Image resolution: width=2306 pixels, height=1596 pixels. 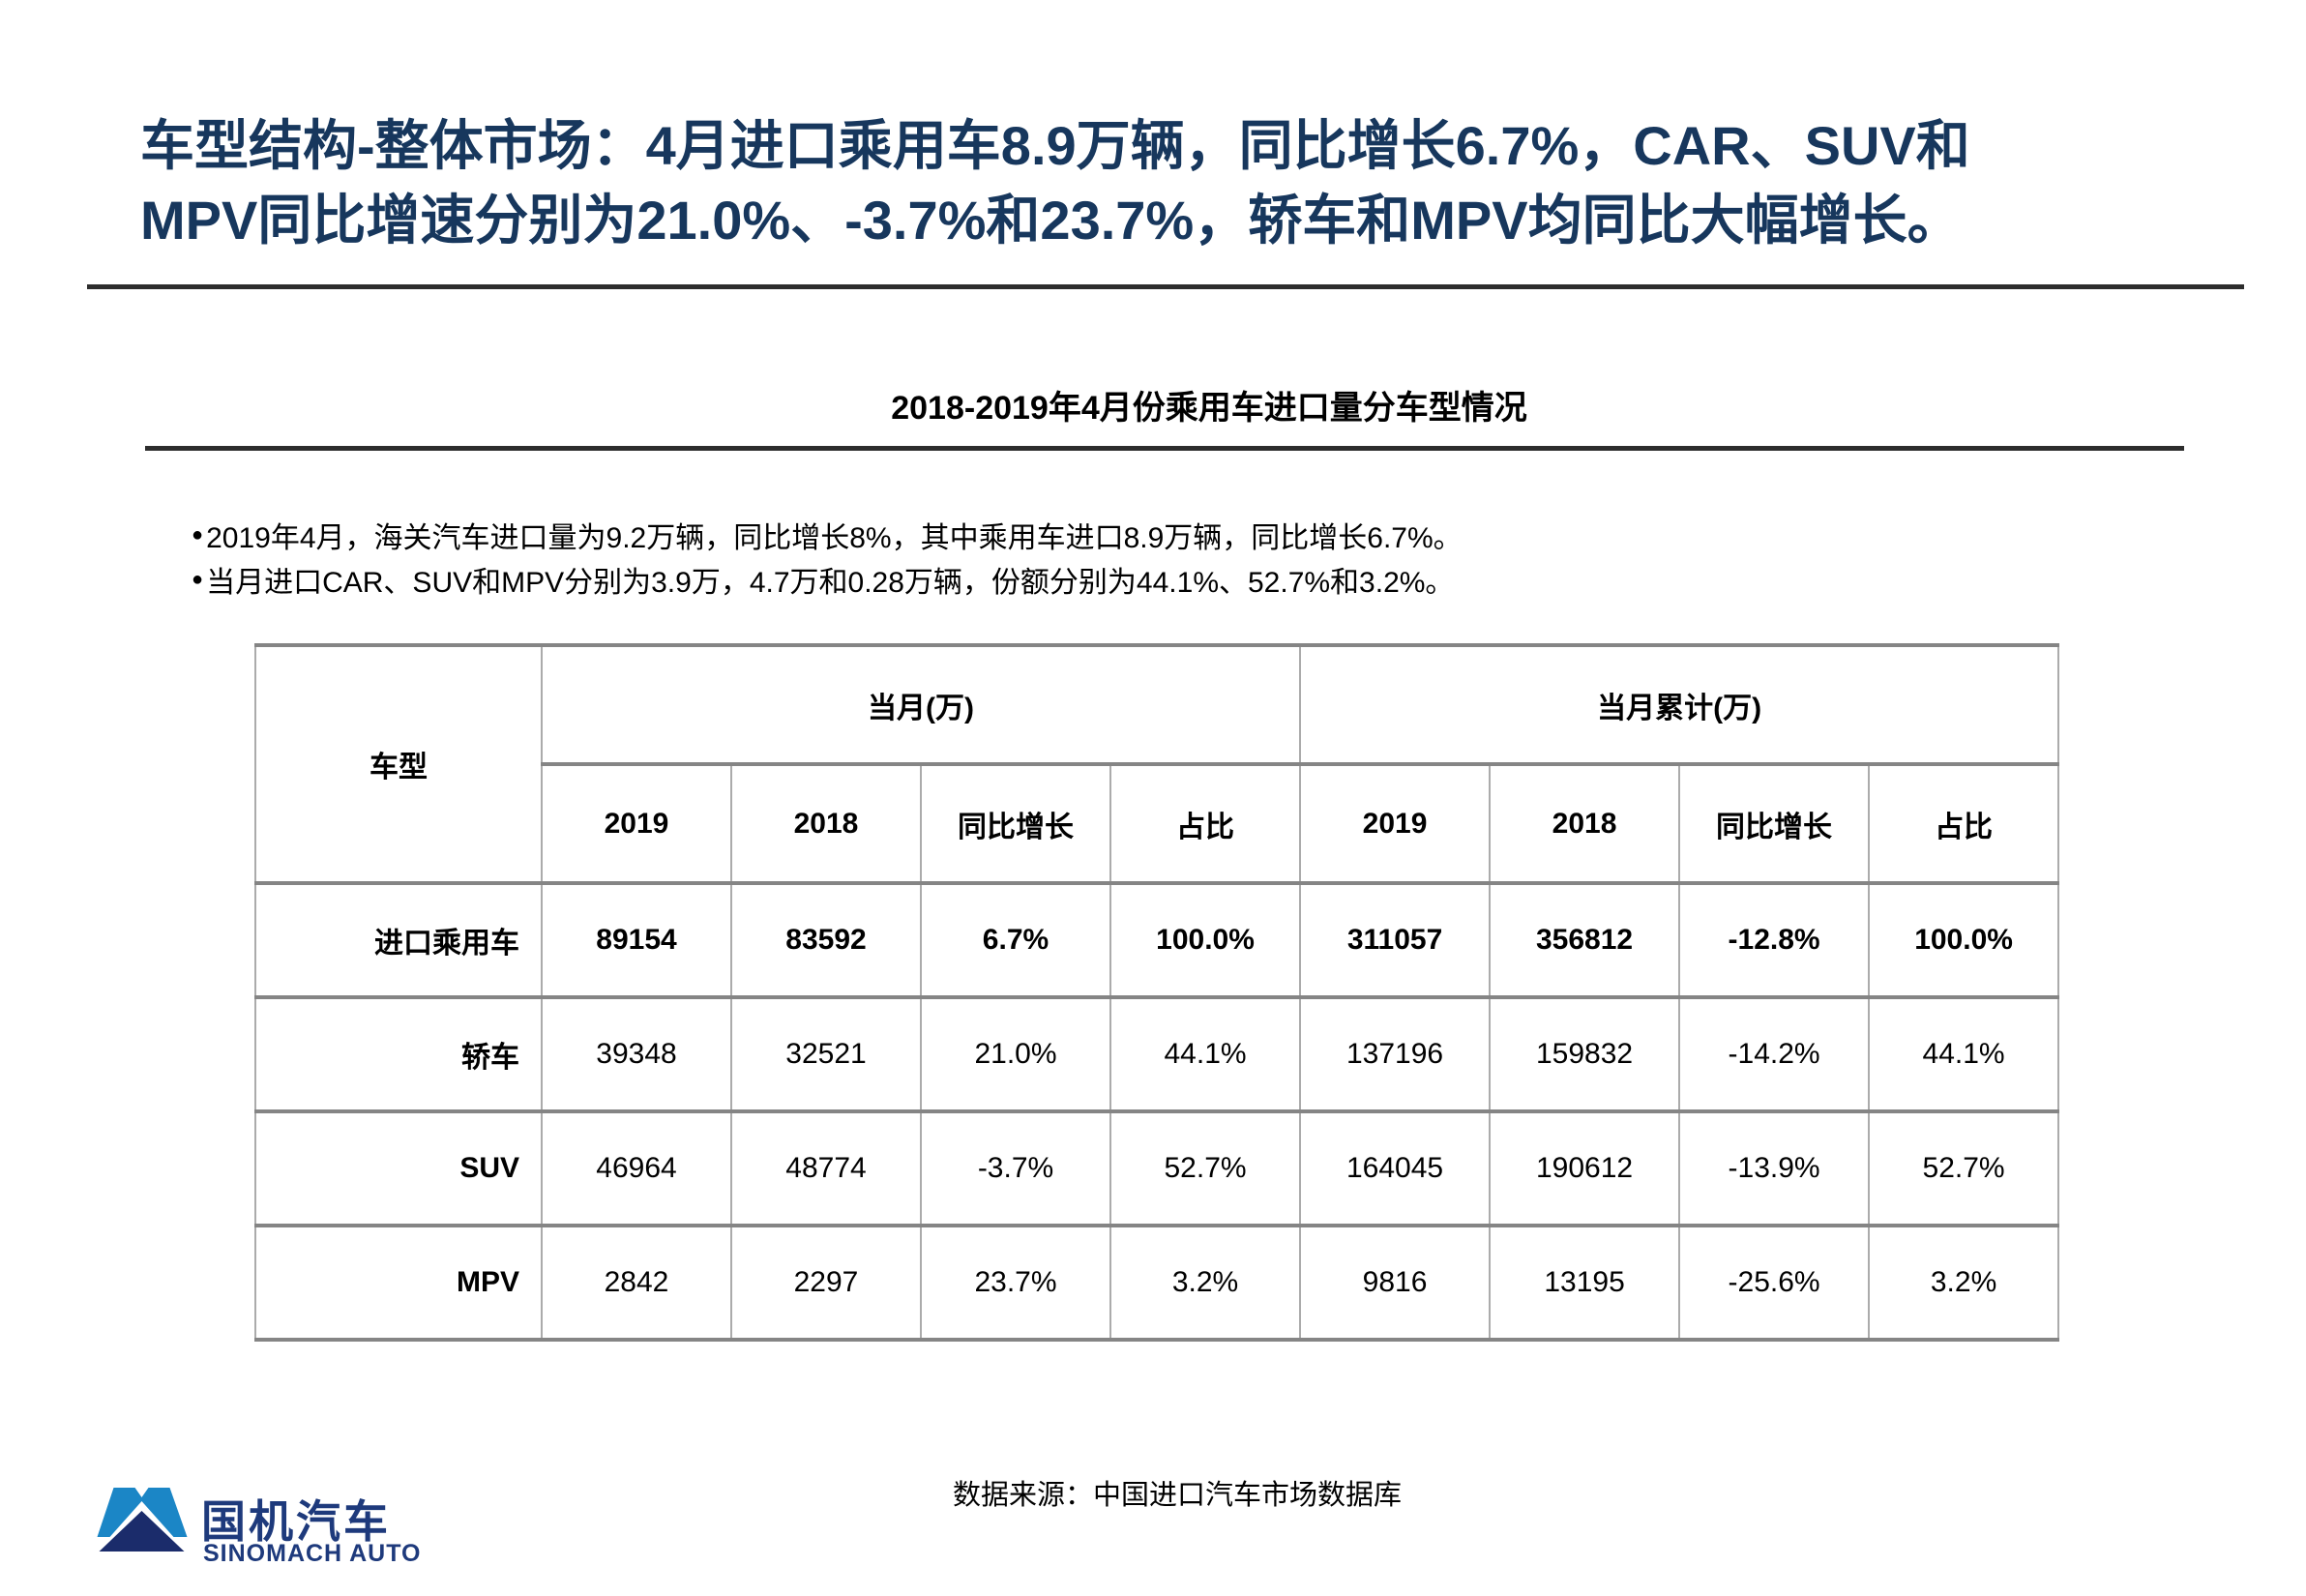 What do you see at coordinates (1395, 1054) in the screenshot?
I see `cell: 137196` at bounding box center [1395, 1054].